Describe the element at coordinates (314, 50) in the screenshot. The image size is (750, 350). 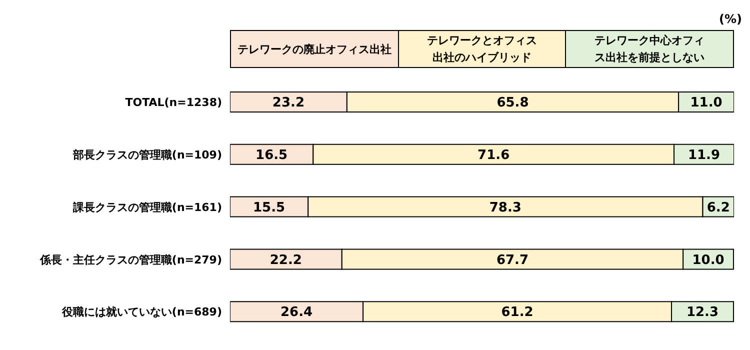
I see `text: テレワークの廃止オフィス出社` at that location.